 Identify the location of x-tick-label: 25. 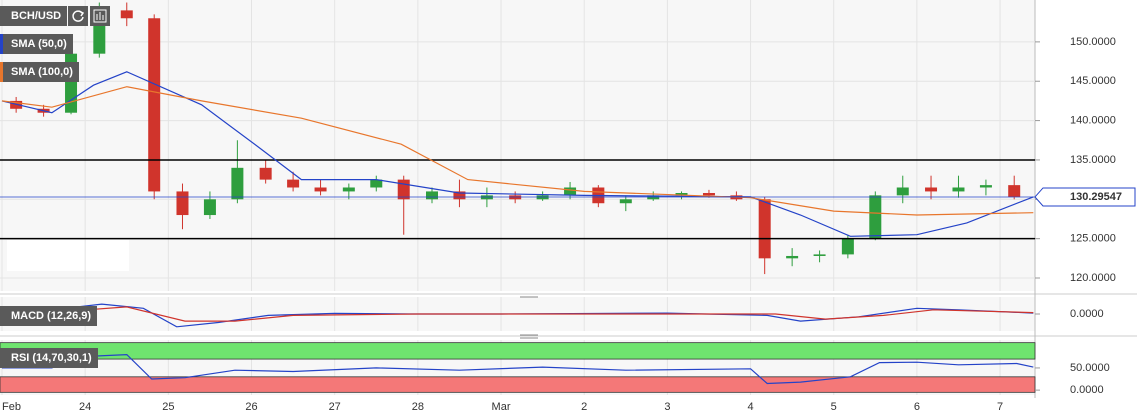
(168, 407).